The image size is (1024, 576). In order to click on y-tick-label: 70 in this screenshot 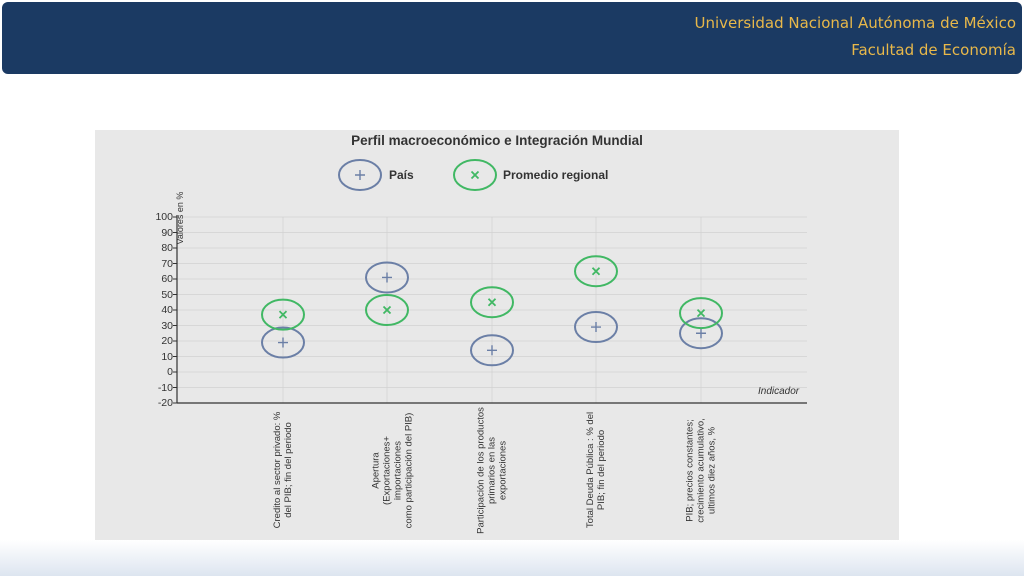, I will do `click(167, 263)`.